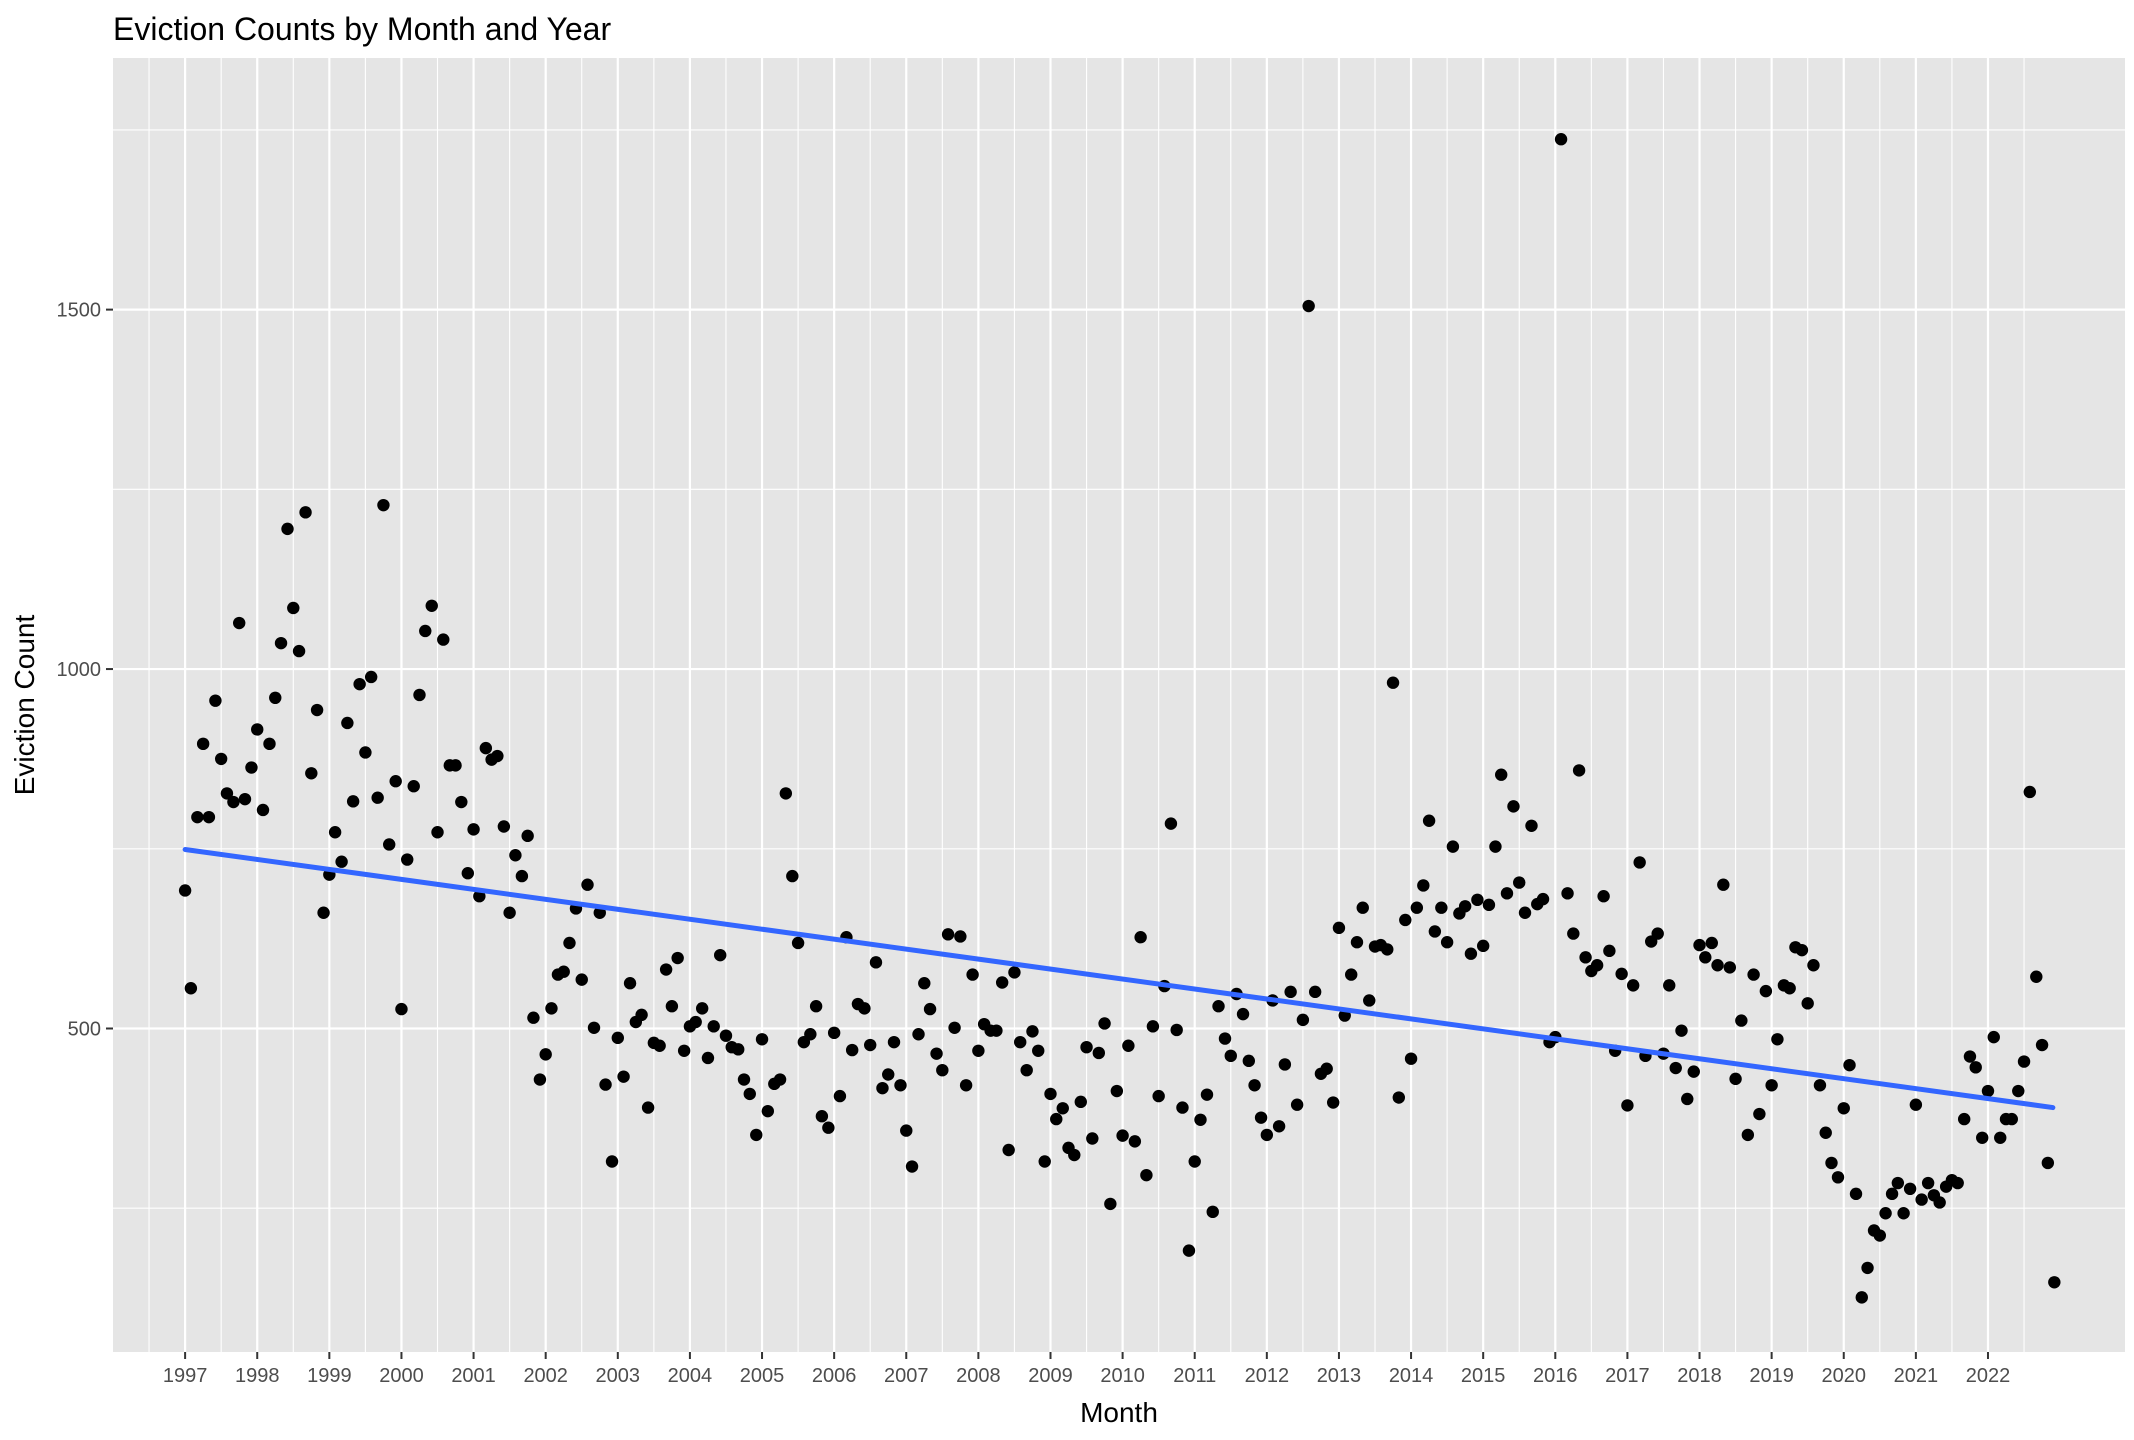 This screenshot has width=2134, height=1440. I want to click on y-axis-ticks: 500 1000 1500, so click(85, 670).